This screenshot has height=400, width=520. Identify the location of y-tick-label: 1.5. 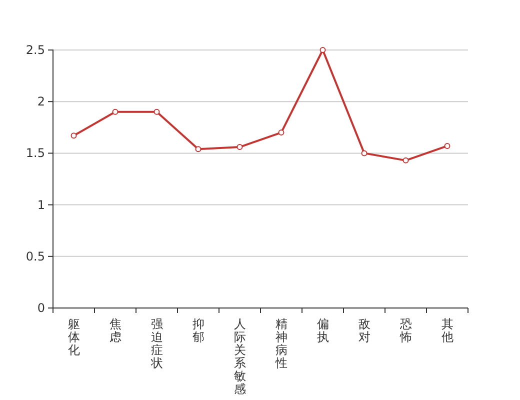
(35, 153).